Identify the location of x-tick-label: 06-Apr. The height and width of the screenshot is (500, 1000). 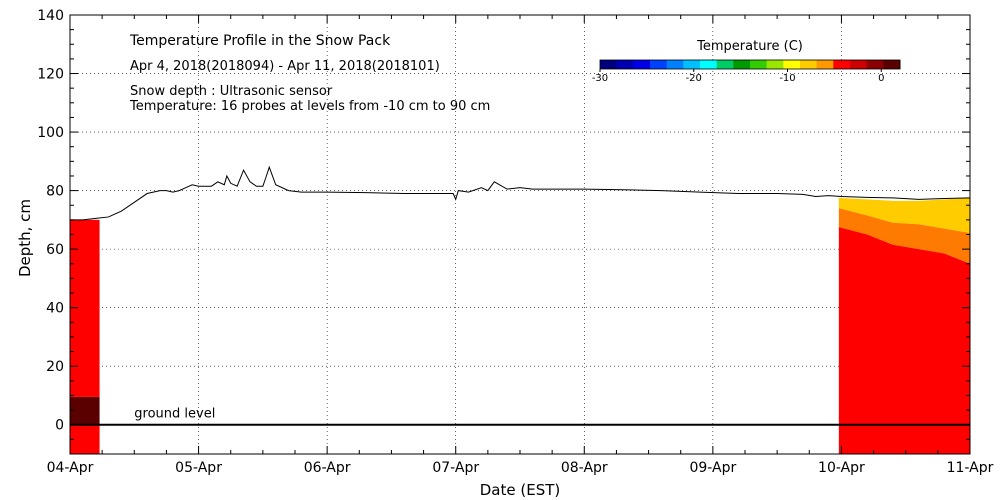
(327, 468).